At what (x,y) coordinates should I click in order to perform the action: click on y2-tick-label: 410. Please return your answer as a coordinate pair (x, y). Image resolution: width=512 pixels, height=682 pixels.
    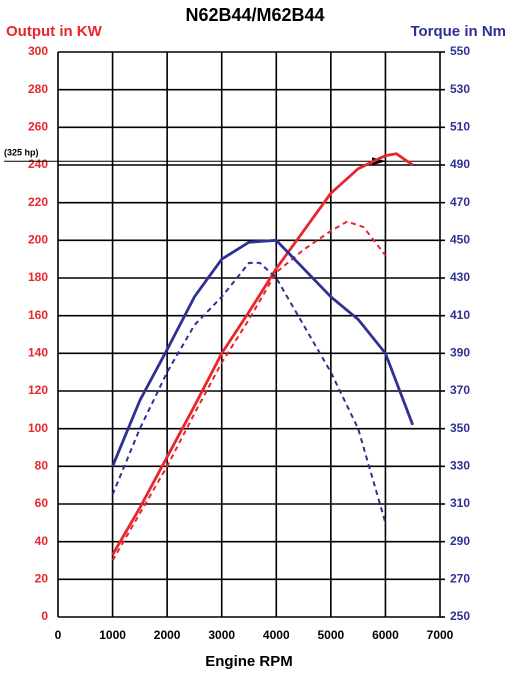
    Looking at the image, I should click on (460, 315).